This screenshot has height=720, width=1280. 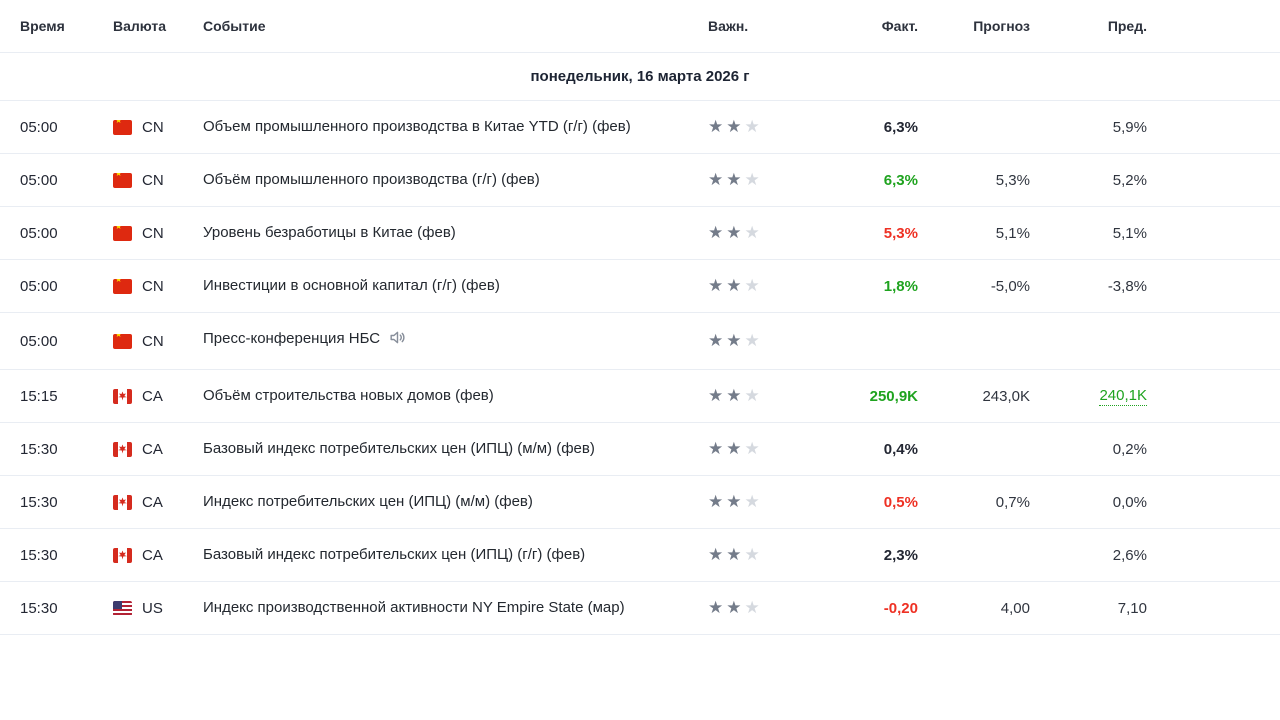 What do you see at coordinates (158, 555) in the screenshot?
I see `currency-cell: CA` at bounding box center [158, 555].